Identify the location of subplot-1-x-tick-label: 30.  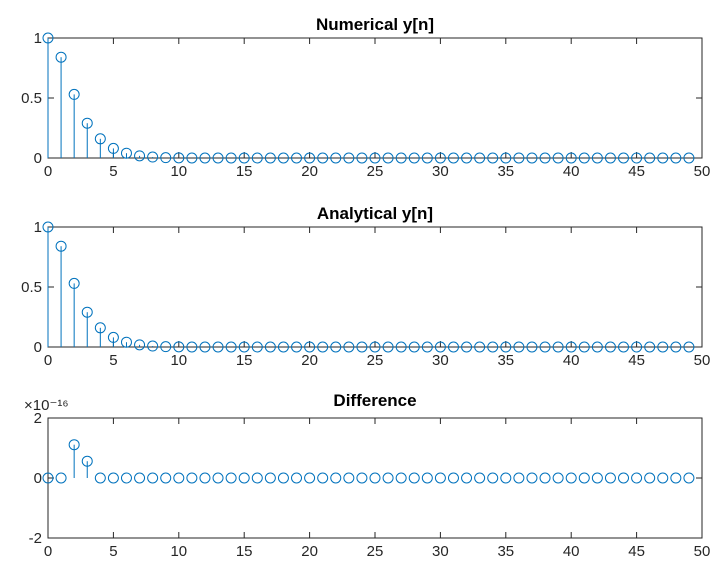
(440, 171).